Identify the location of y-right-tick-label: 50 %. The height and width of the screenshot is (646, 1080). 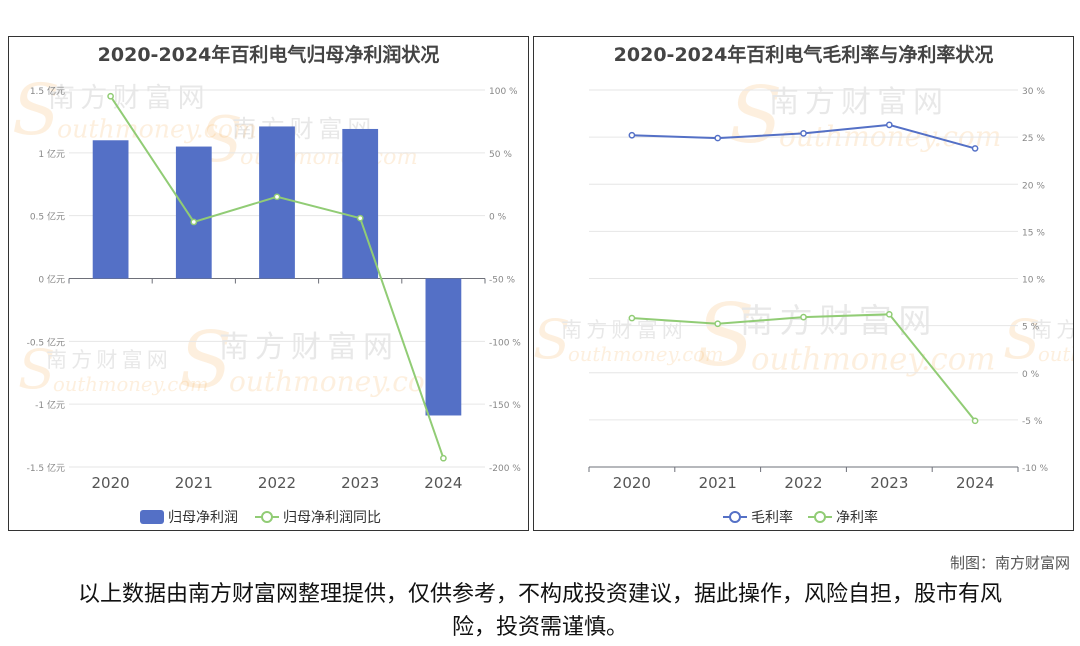
(500, 155).